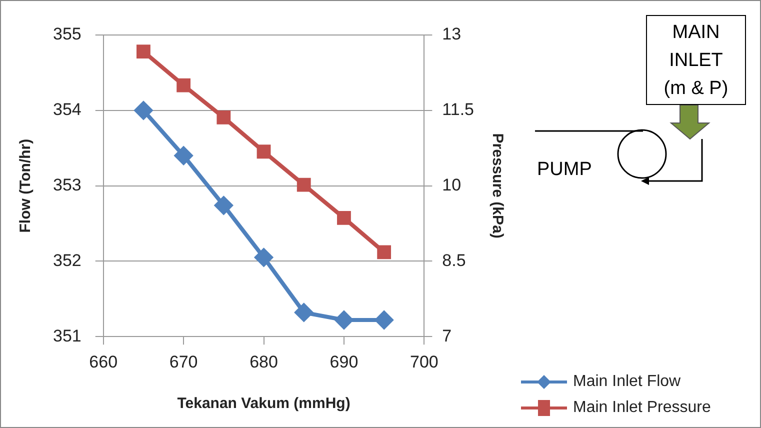 This screenshot has width=761, height=428. What do you see at coordinates (642, 408) in the screenshot?
I see `legend-label: Main Inlet Pressure` at bounding box center [642, 408].